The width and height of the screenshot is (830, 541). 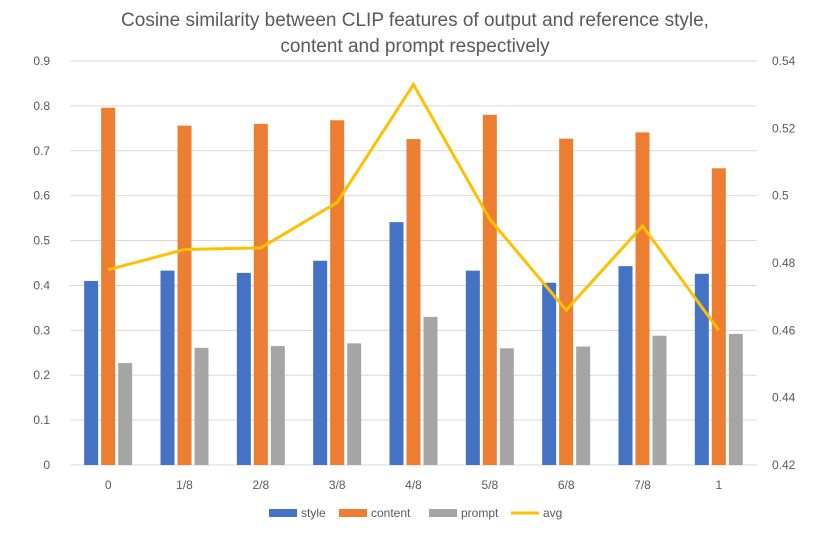 I want to click on right-axis-tick-label: 0.48, so click(x=784, y=263).